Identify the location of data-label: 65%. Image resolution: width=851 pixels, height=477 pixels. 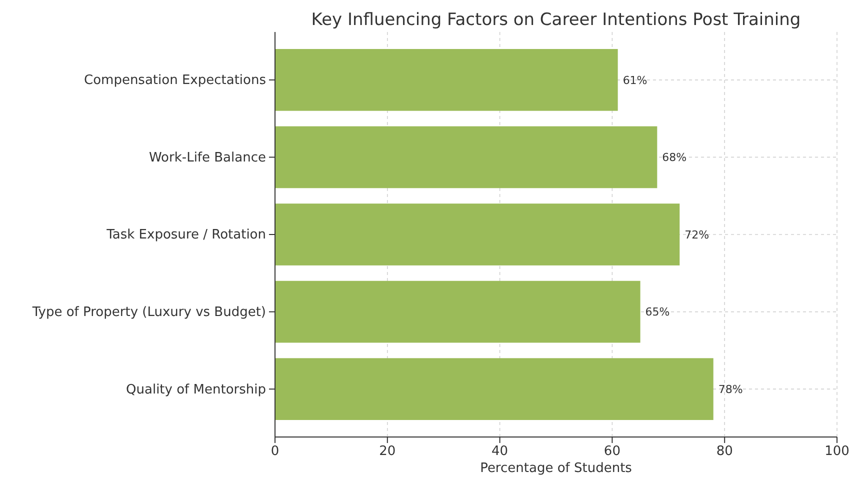
(657, 312).